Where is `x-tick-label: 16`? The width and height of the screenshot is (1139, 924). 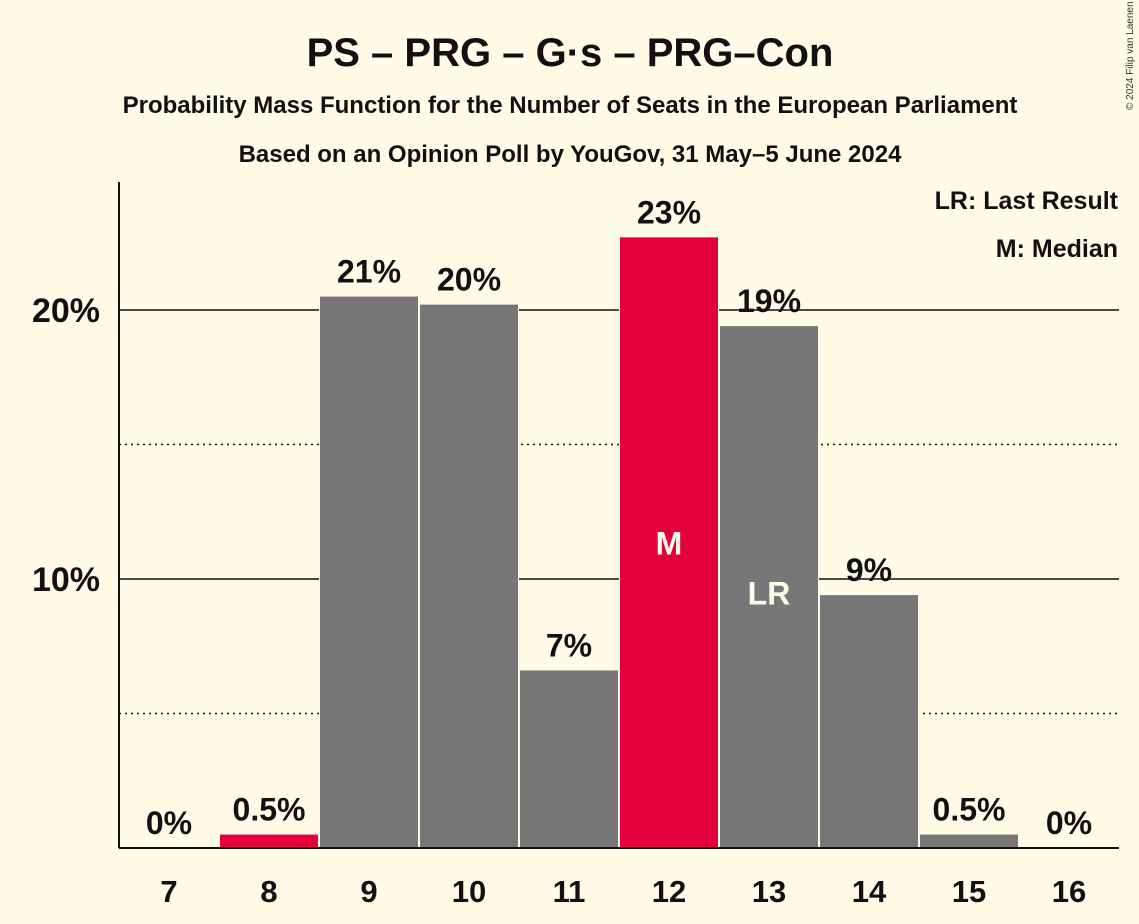
x-tick-label: 16 is located at coordinates (1069, 891).